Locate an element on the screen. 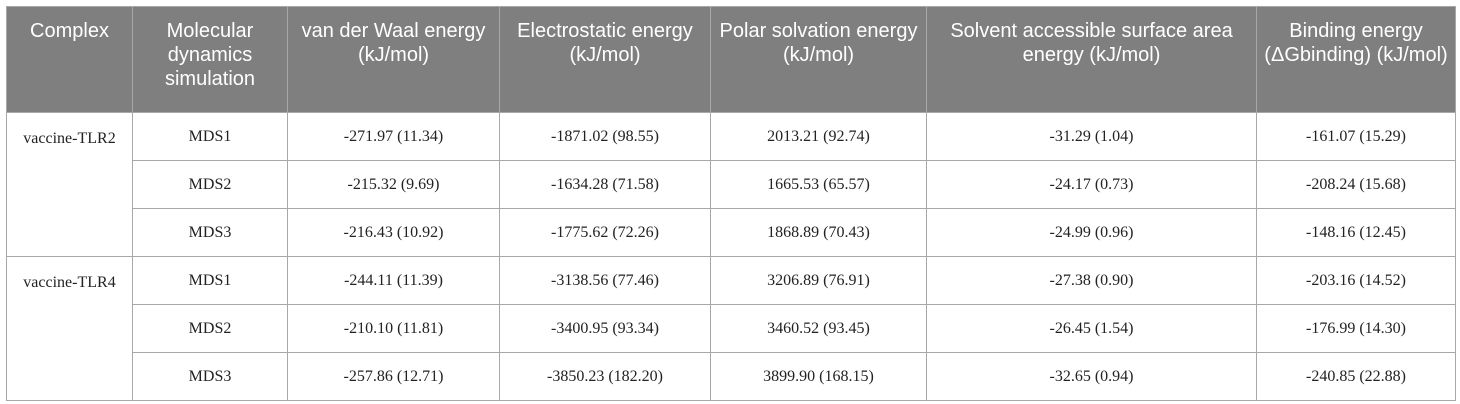  vdw-cell: -257.86 (12.71) is located at coordinates (393, 376).